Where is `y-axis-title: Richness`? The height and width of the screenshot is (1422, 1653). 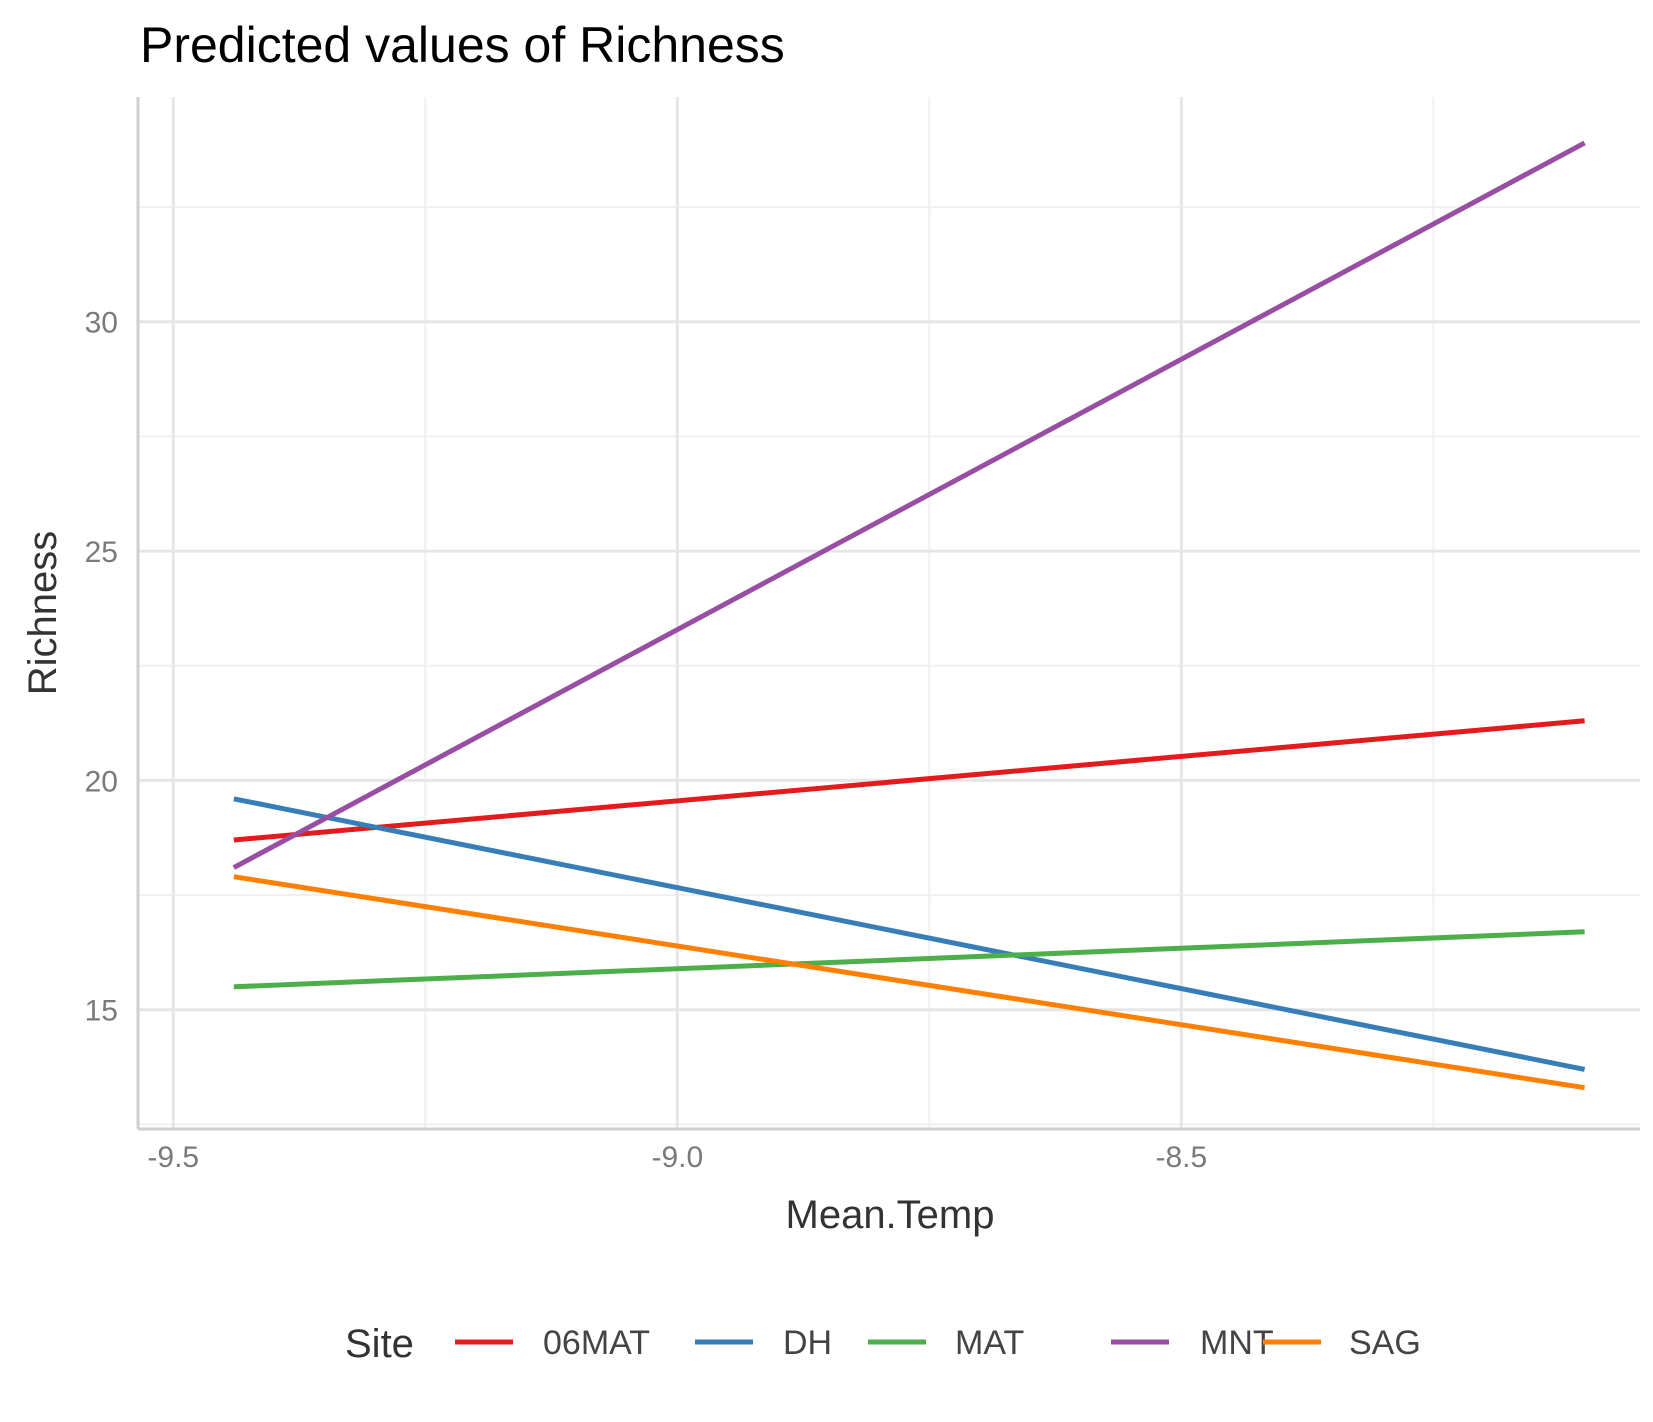 y-axis-title: Richness is located at coordinates (43, 613).